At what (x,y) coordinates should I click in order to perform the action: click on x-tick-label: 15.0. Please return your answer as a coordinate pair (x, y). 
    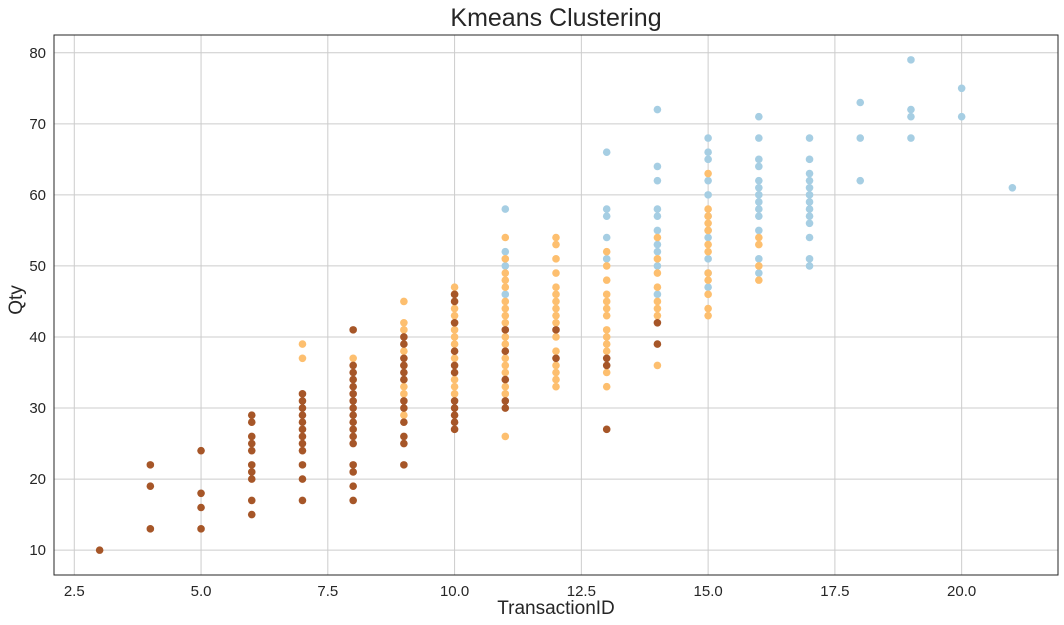
    Looking at the image, I should click on (708, 591).